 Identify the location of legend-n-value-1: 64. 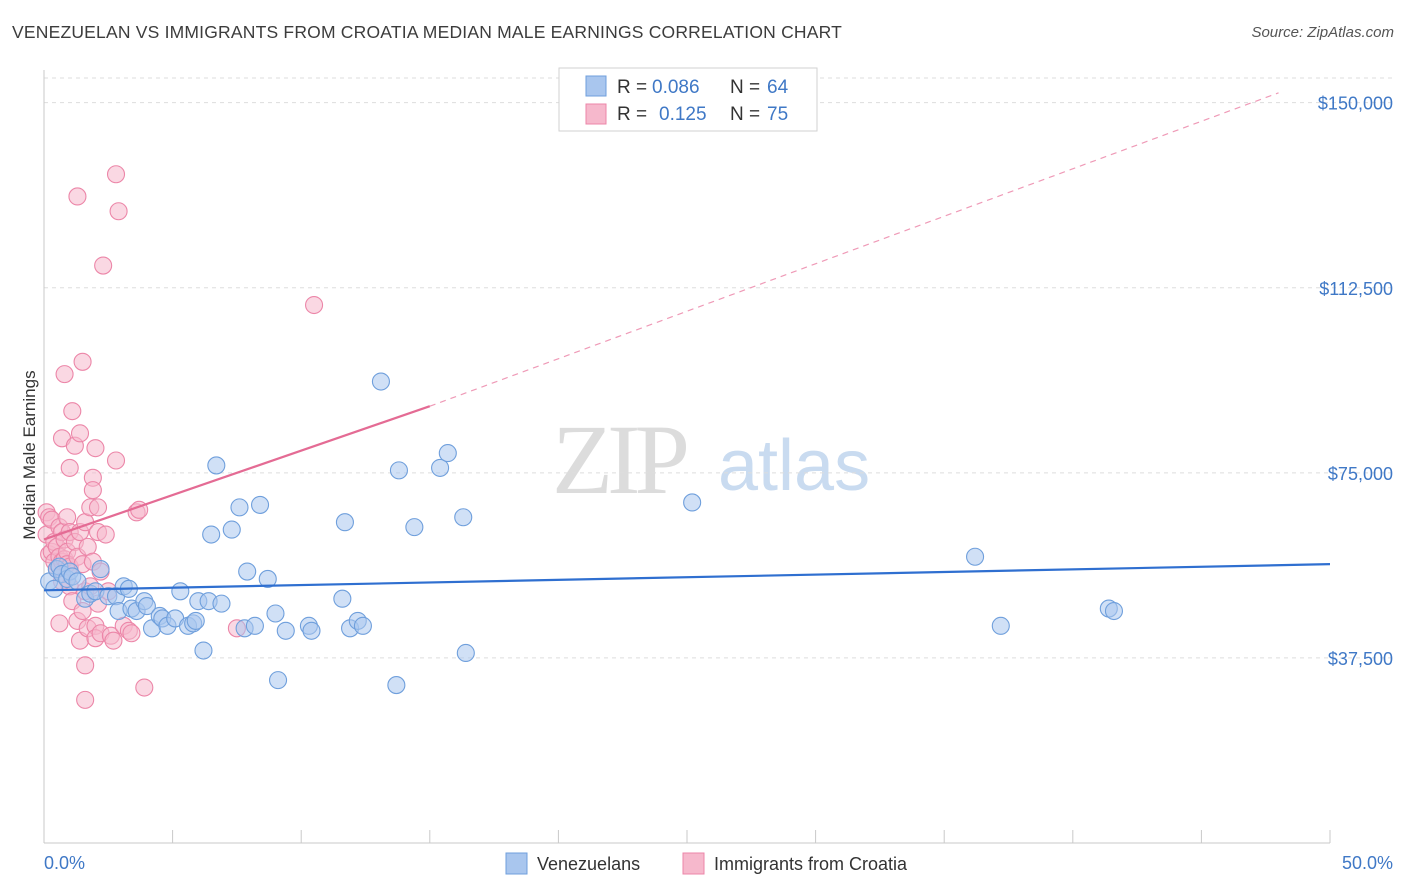
(778, 87).